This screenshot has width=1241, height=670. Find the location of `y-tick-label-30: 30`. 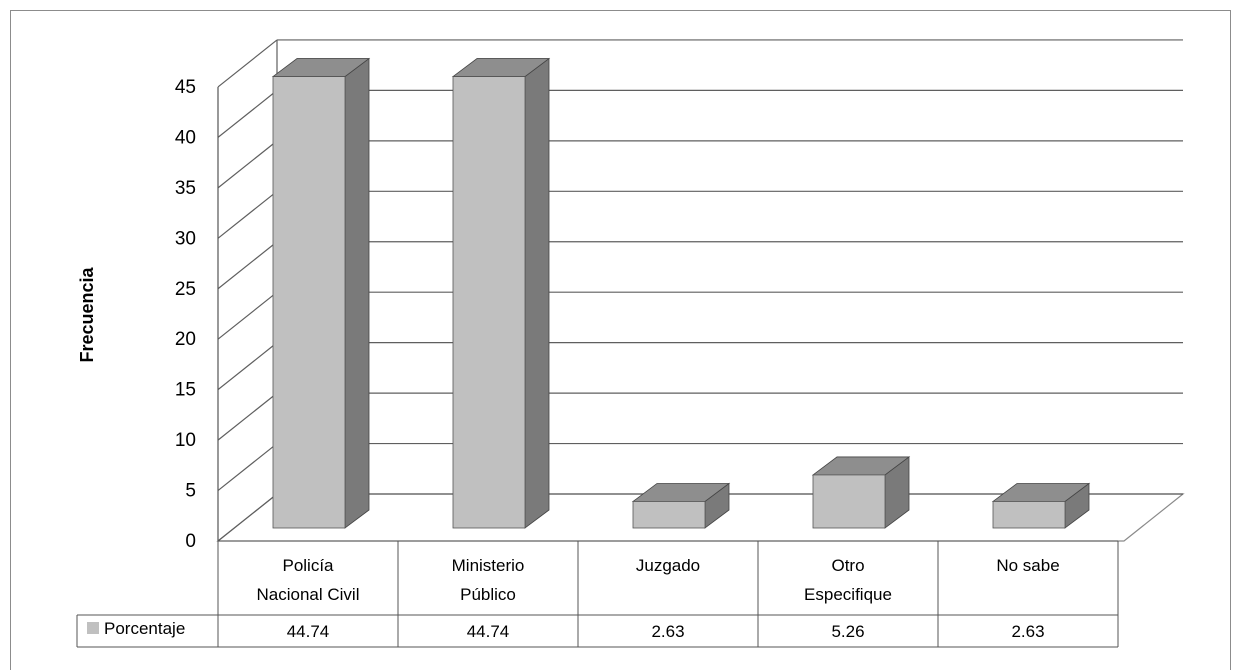

y-tick-label-30: 30 is located at coordinates (185, 238).